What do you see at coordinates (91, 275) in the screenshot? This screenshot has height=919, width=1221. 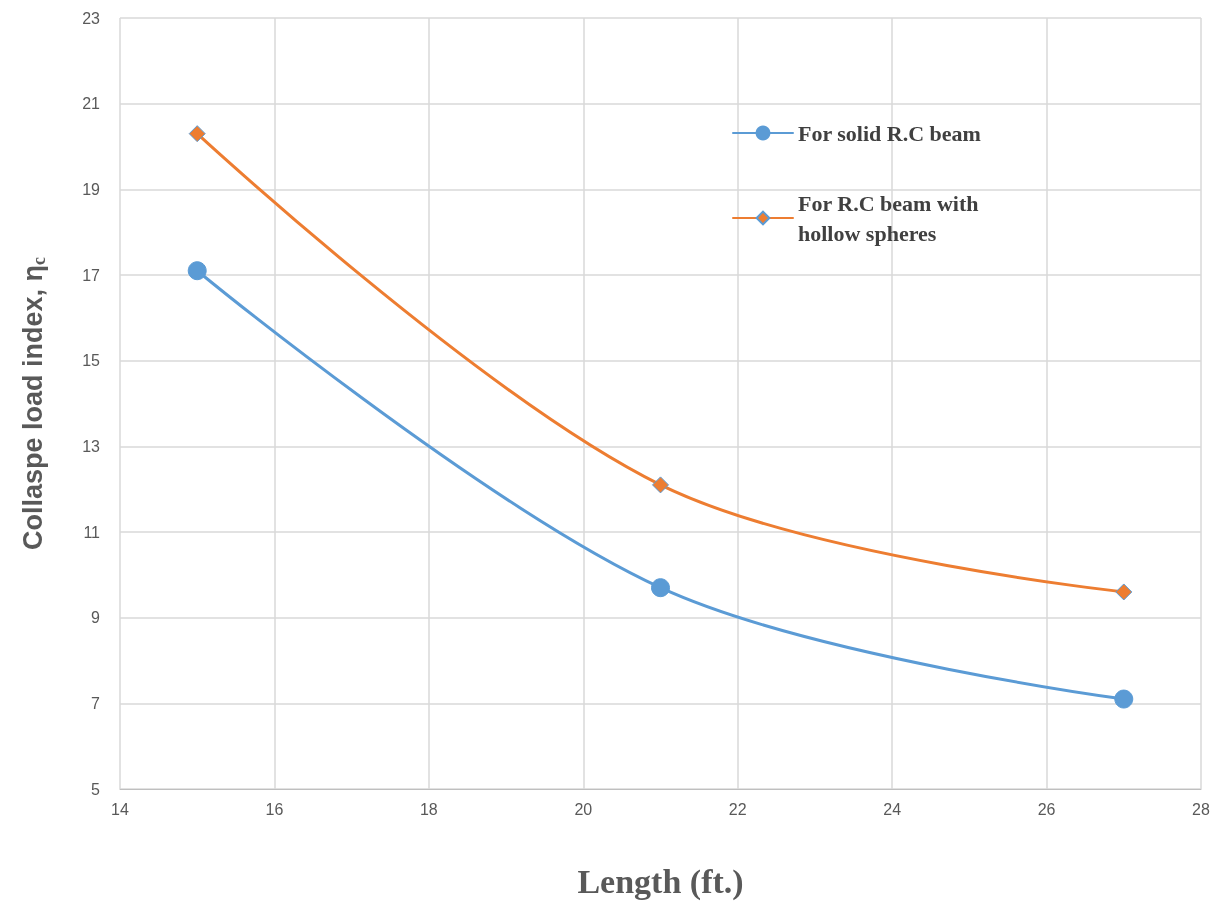 I see `y-tick-label: 17` at bounding box center [91, 275].